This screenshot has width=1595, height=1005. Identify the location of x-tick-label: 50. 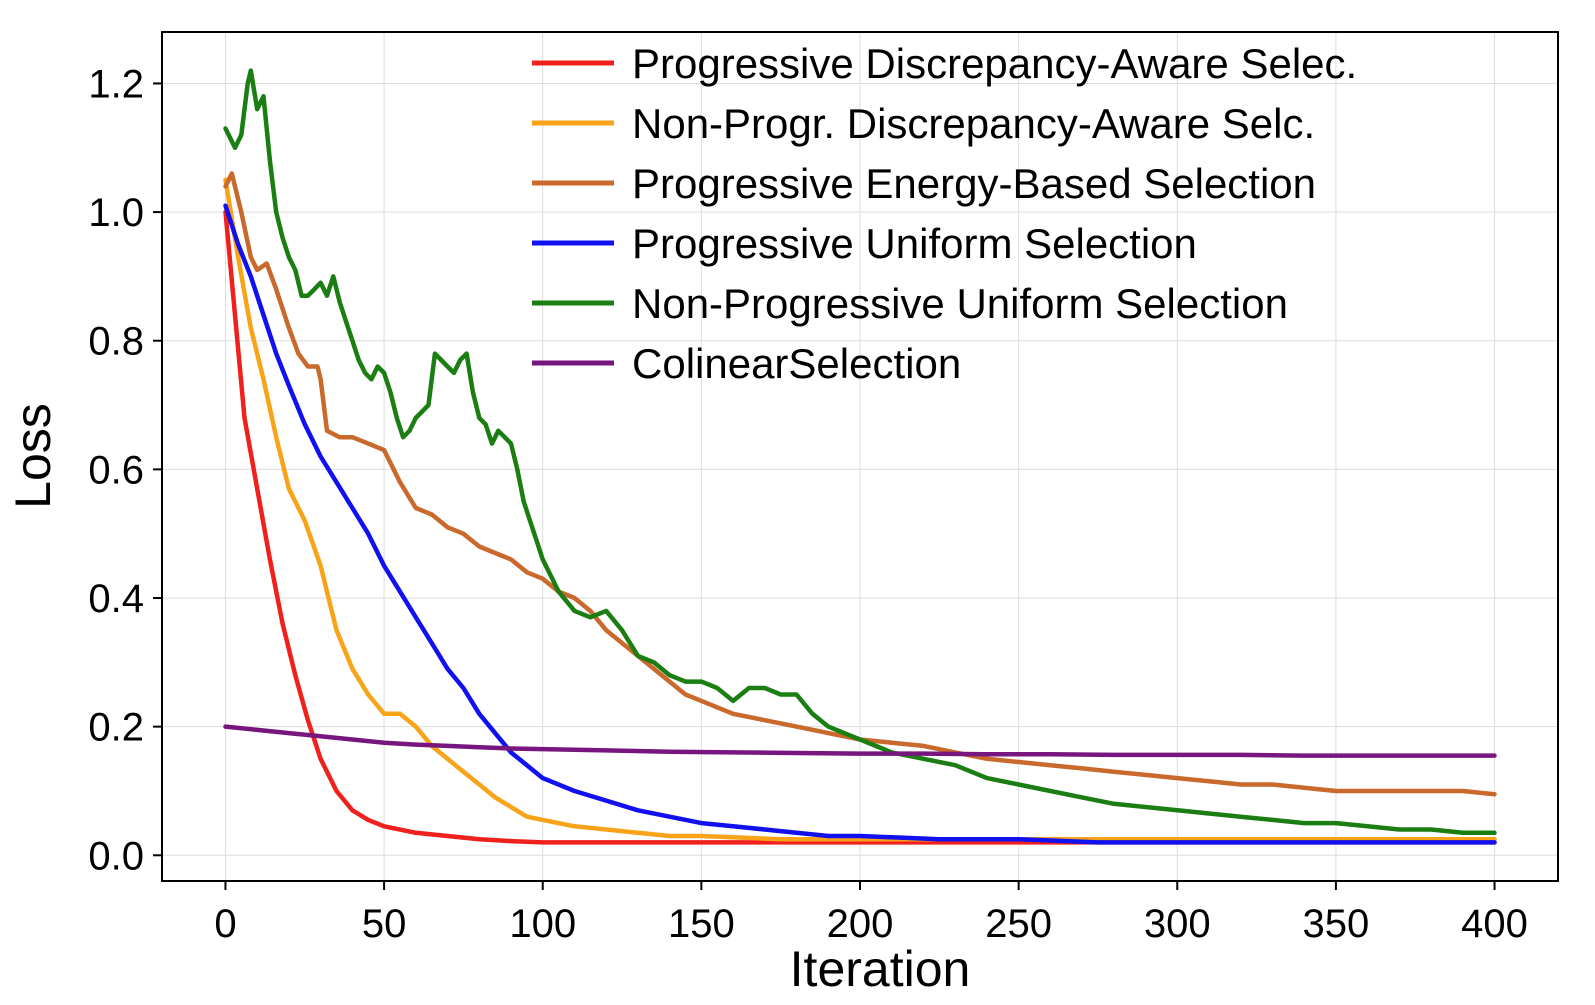
(384, 924).